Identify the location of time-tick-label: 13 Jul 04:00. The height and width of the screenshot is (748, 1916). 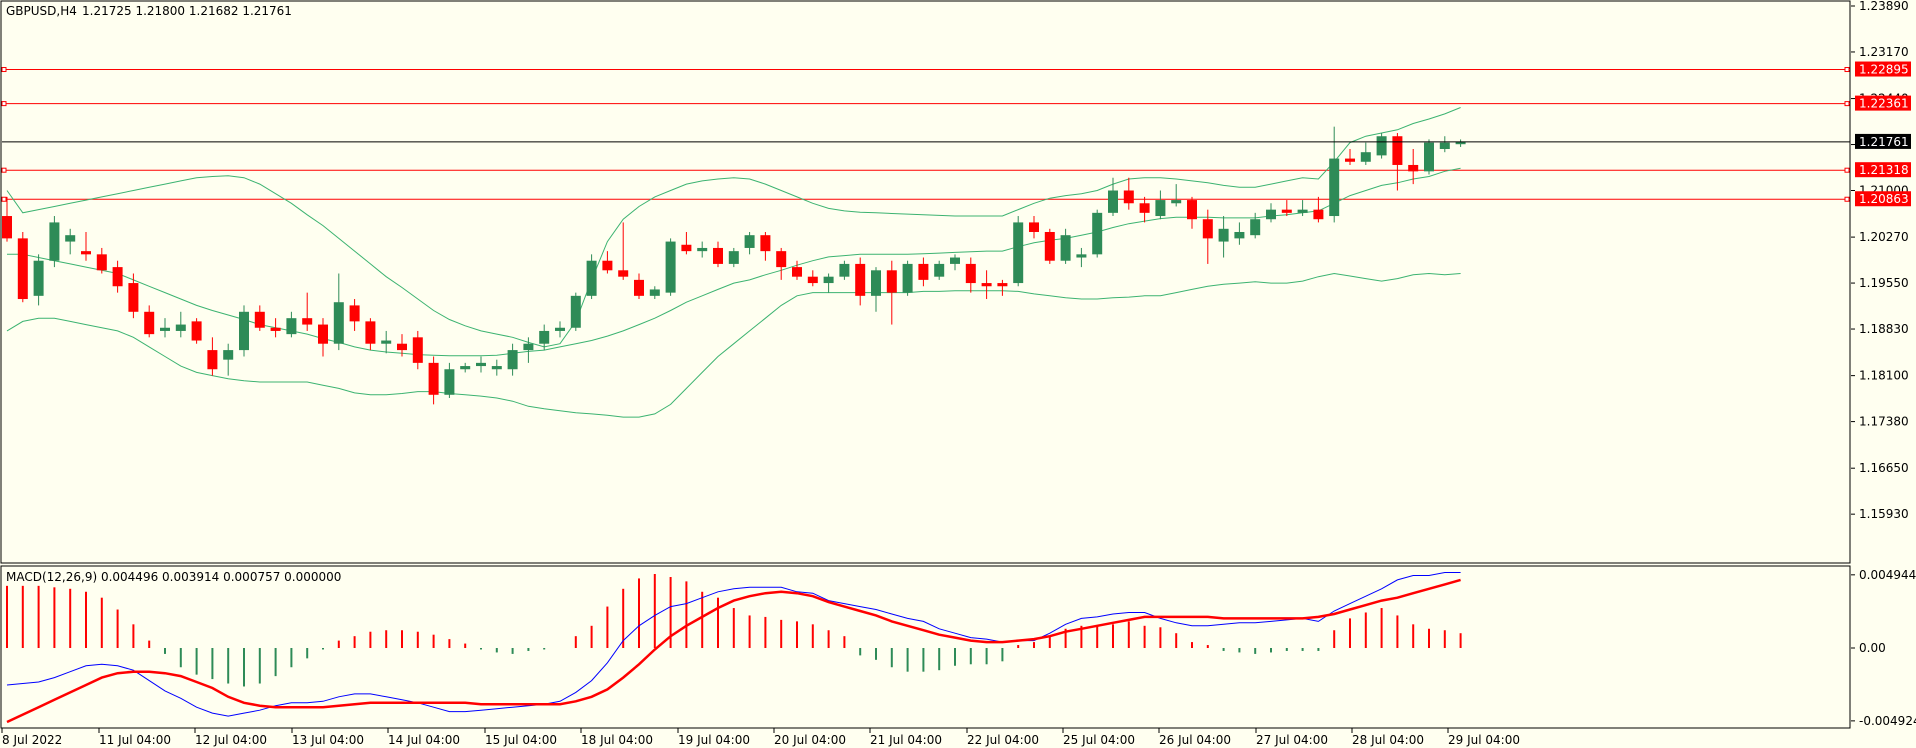
(328, 740).